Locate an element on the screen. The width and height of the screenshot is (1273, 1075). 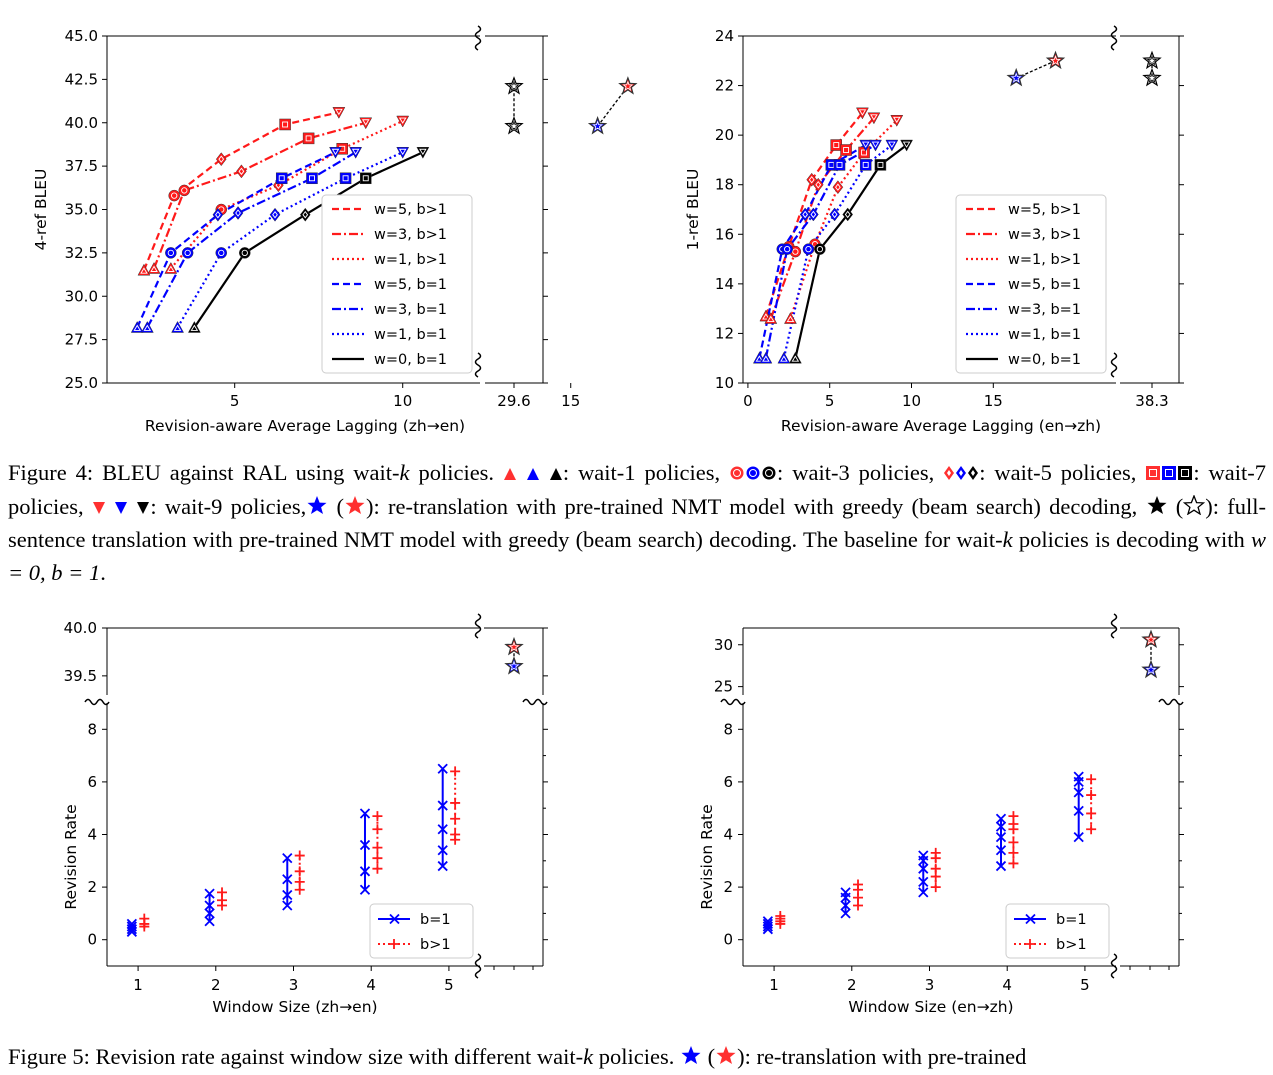
x-tick-label: 29.6 is located at coordinates (513, 401).